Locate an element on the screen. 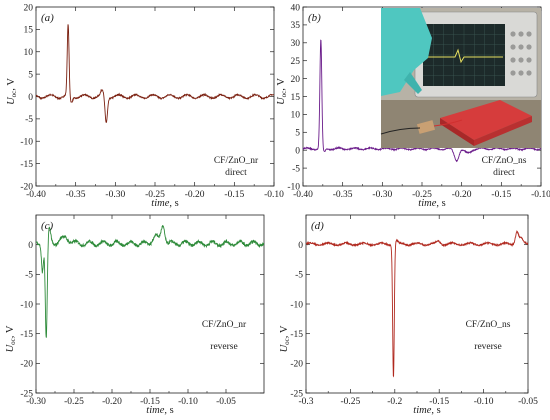  panel-label: (d) is located at coordinates (317, 226).